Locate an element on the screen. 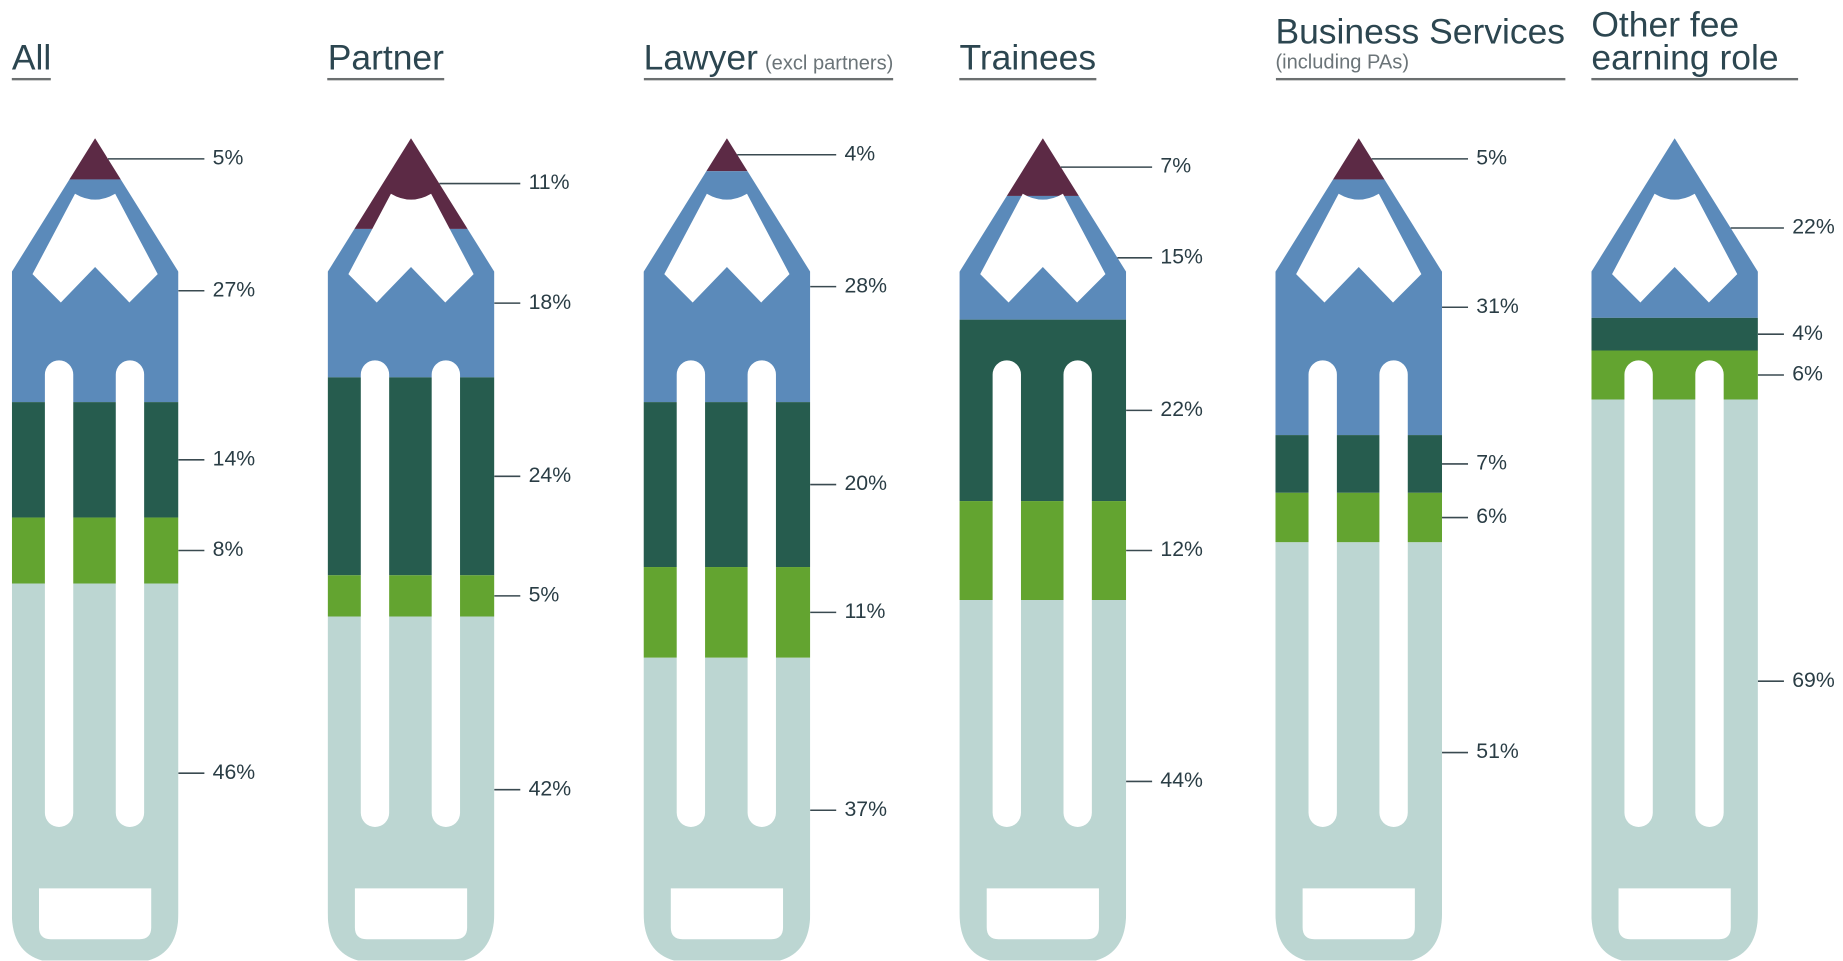 Image resolution: width=1843 pixels, height=961 pixels. header-box: All is located at coordinates (31, 61).